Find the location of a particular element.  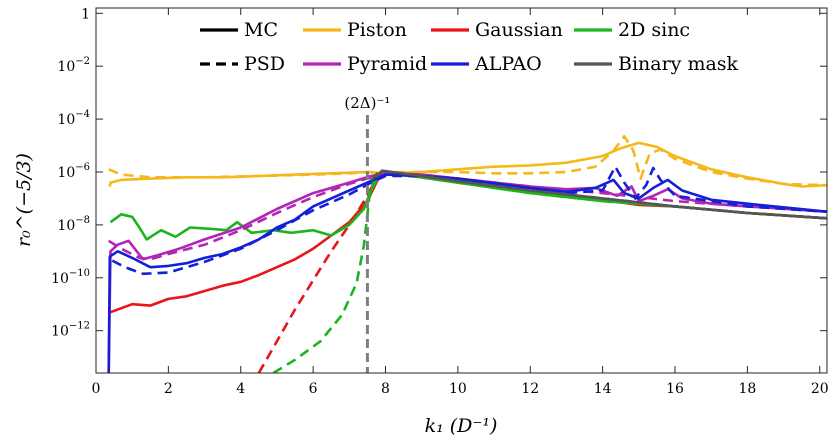

y-tick-label: 10⁻¹⁰ is located at coordinates (70, 277).